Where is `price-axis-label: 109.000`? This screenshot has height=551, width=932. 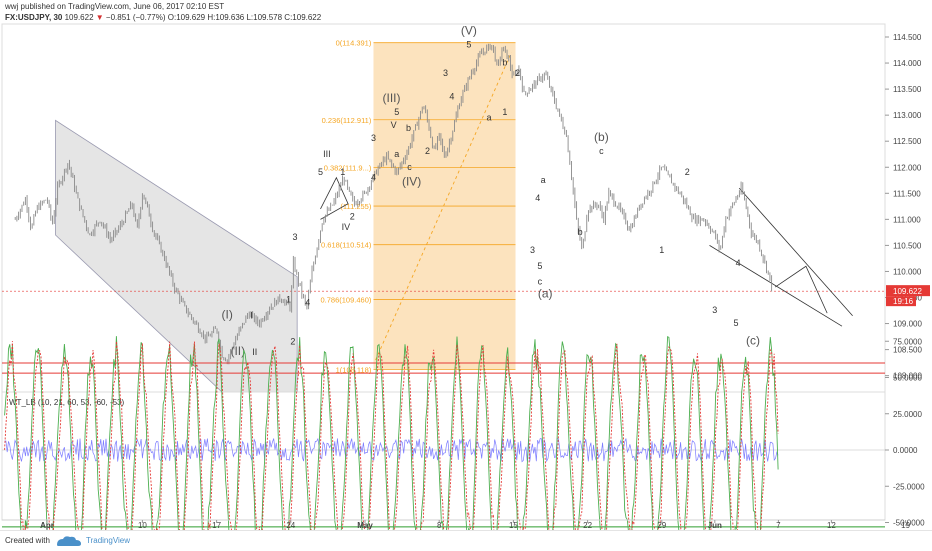
price-axis-label: 109.000 is located at coordinates (907, 324).